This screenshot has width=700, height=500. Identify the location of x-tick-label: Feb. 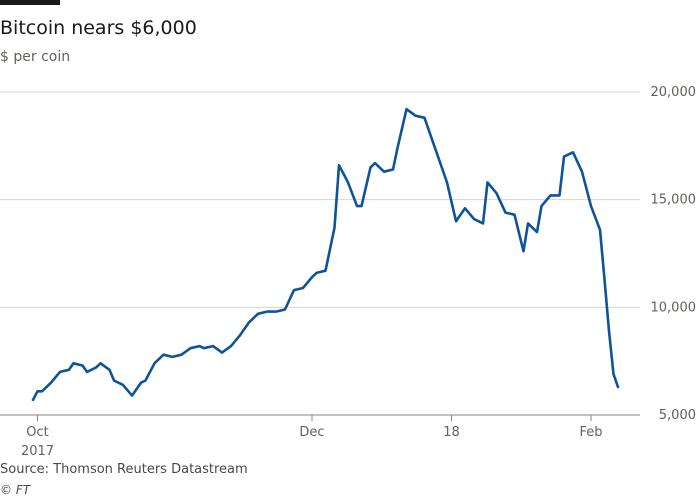
(590, 432).